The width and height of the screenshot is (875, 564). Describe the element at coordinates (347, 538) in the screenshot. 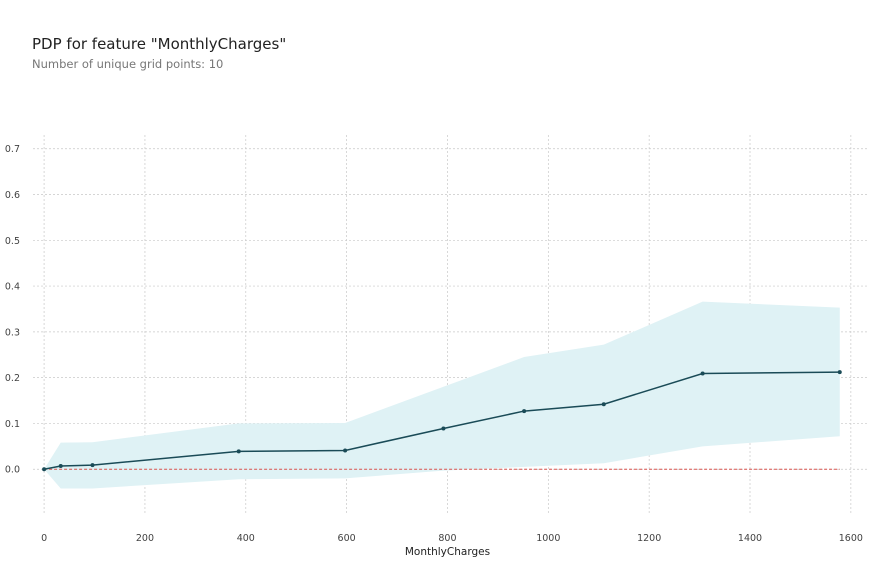

I see `x-tick-label: 600` at that location.